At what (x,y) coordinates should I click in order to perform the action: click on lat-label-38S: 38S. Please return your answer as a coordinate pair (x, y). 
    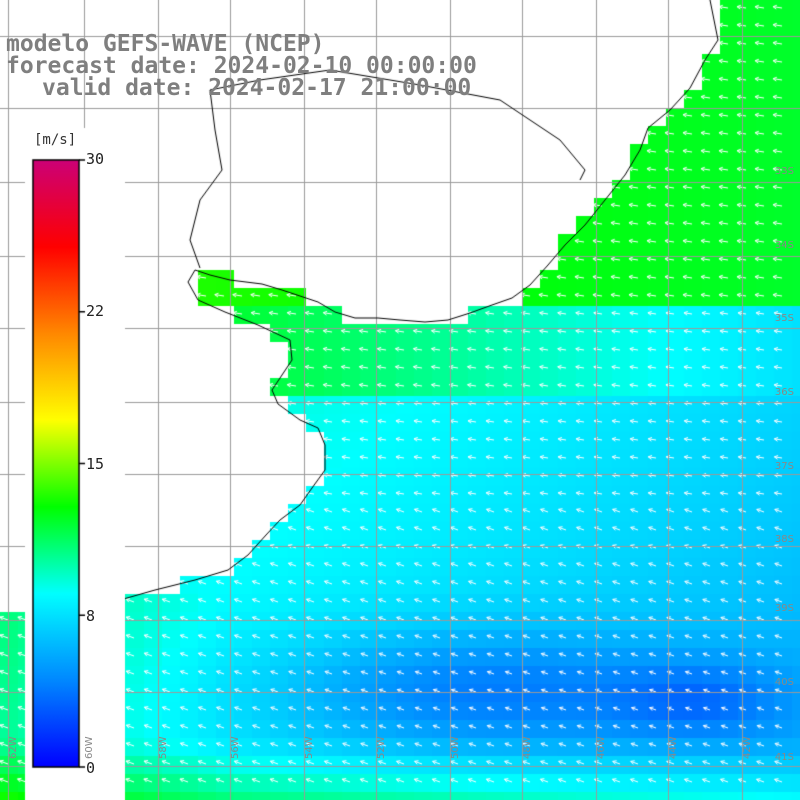
    Looking at the image, I should click on (784, 539).